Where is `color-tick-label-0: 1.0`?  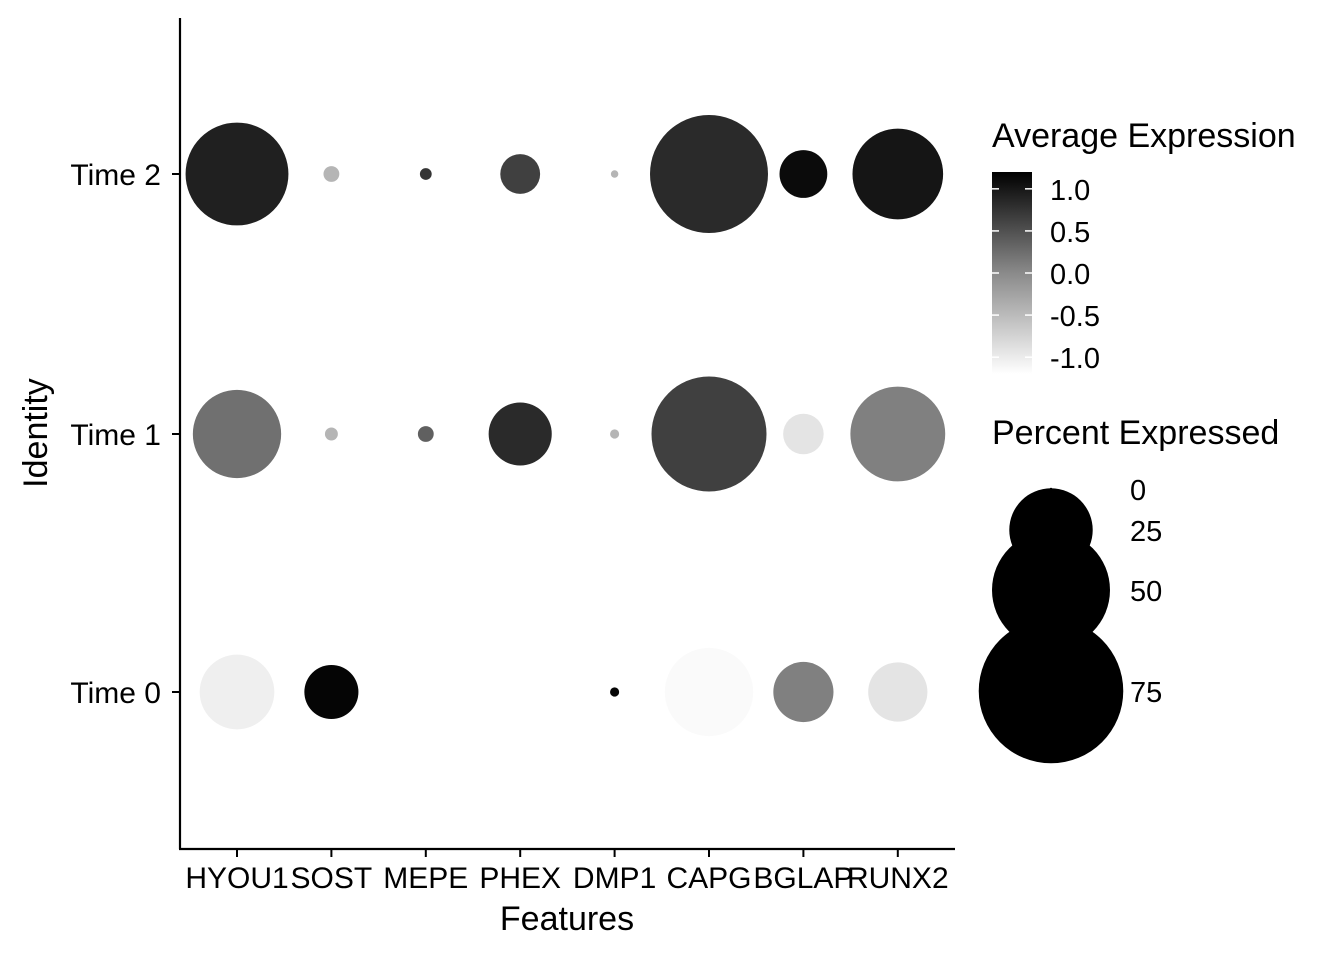 color-tick-label-0: 1.0 is located at coordinates (1070, 191).